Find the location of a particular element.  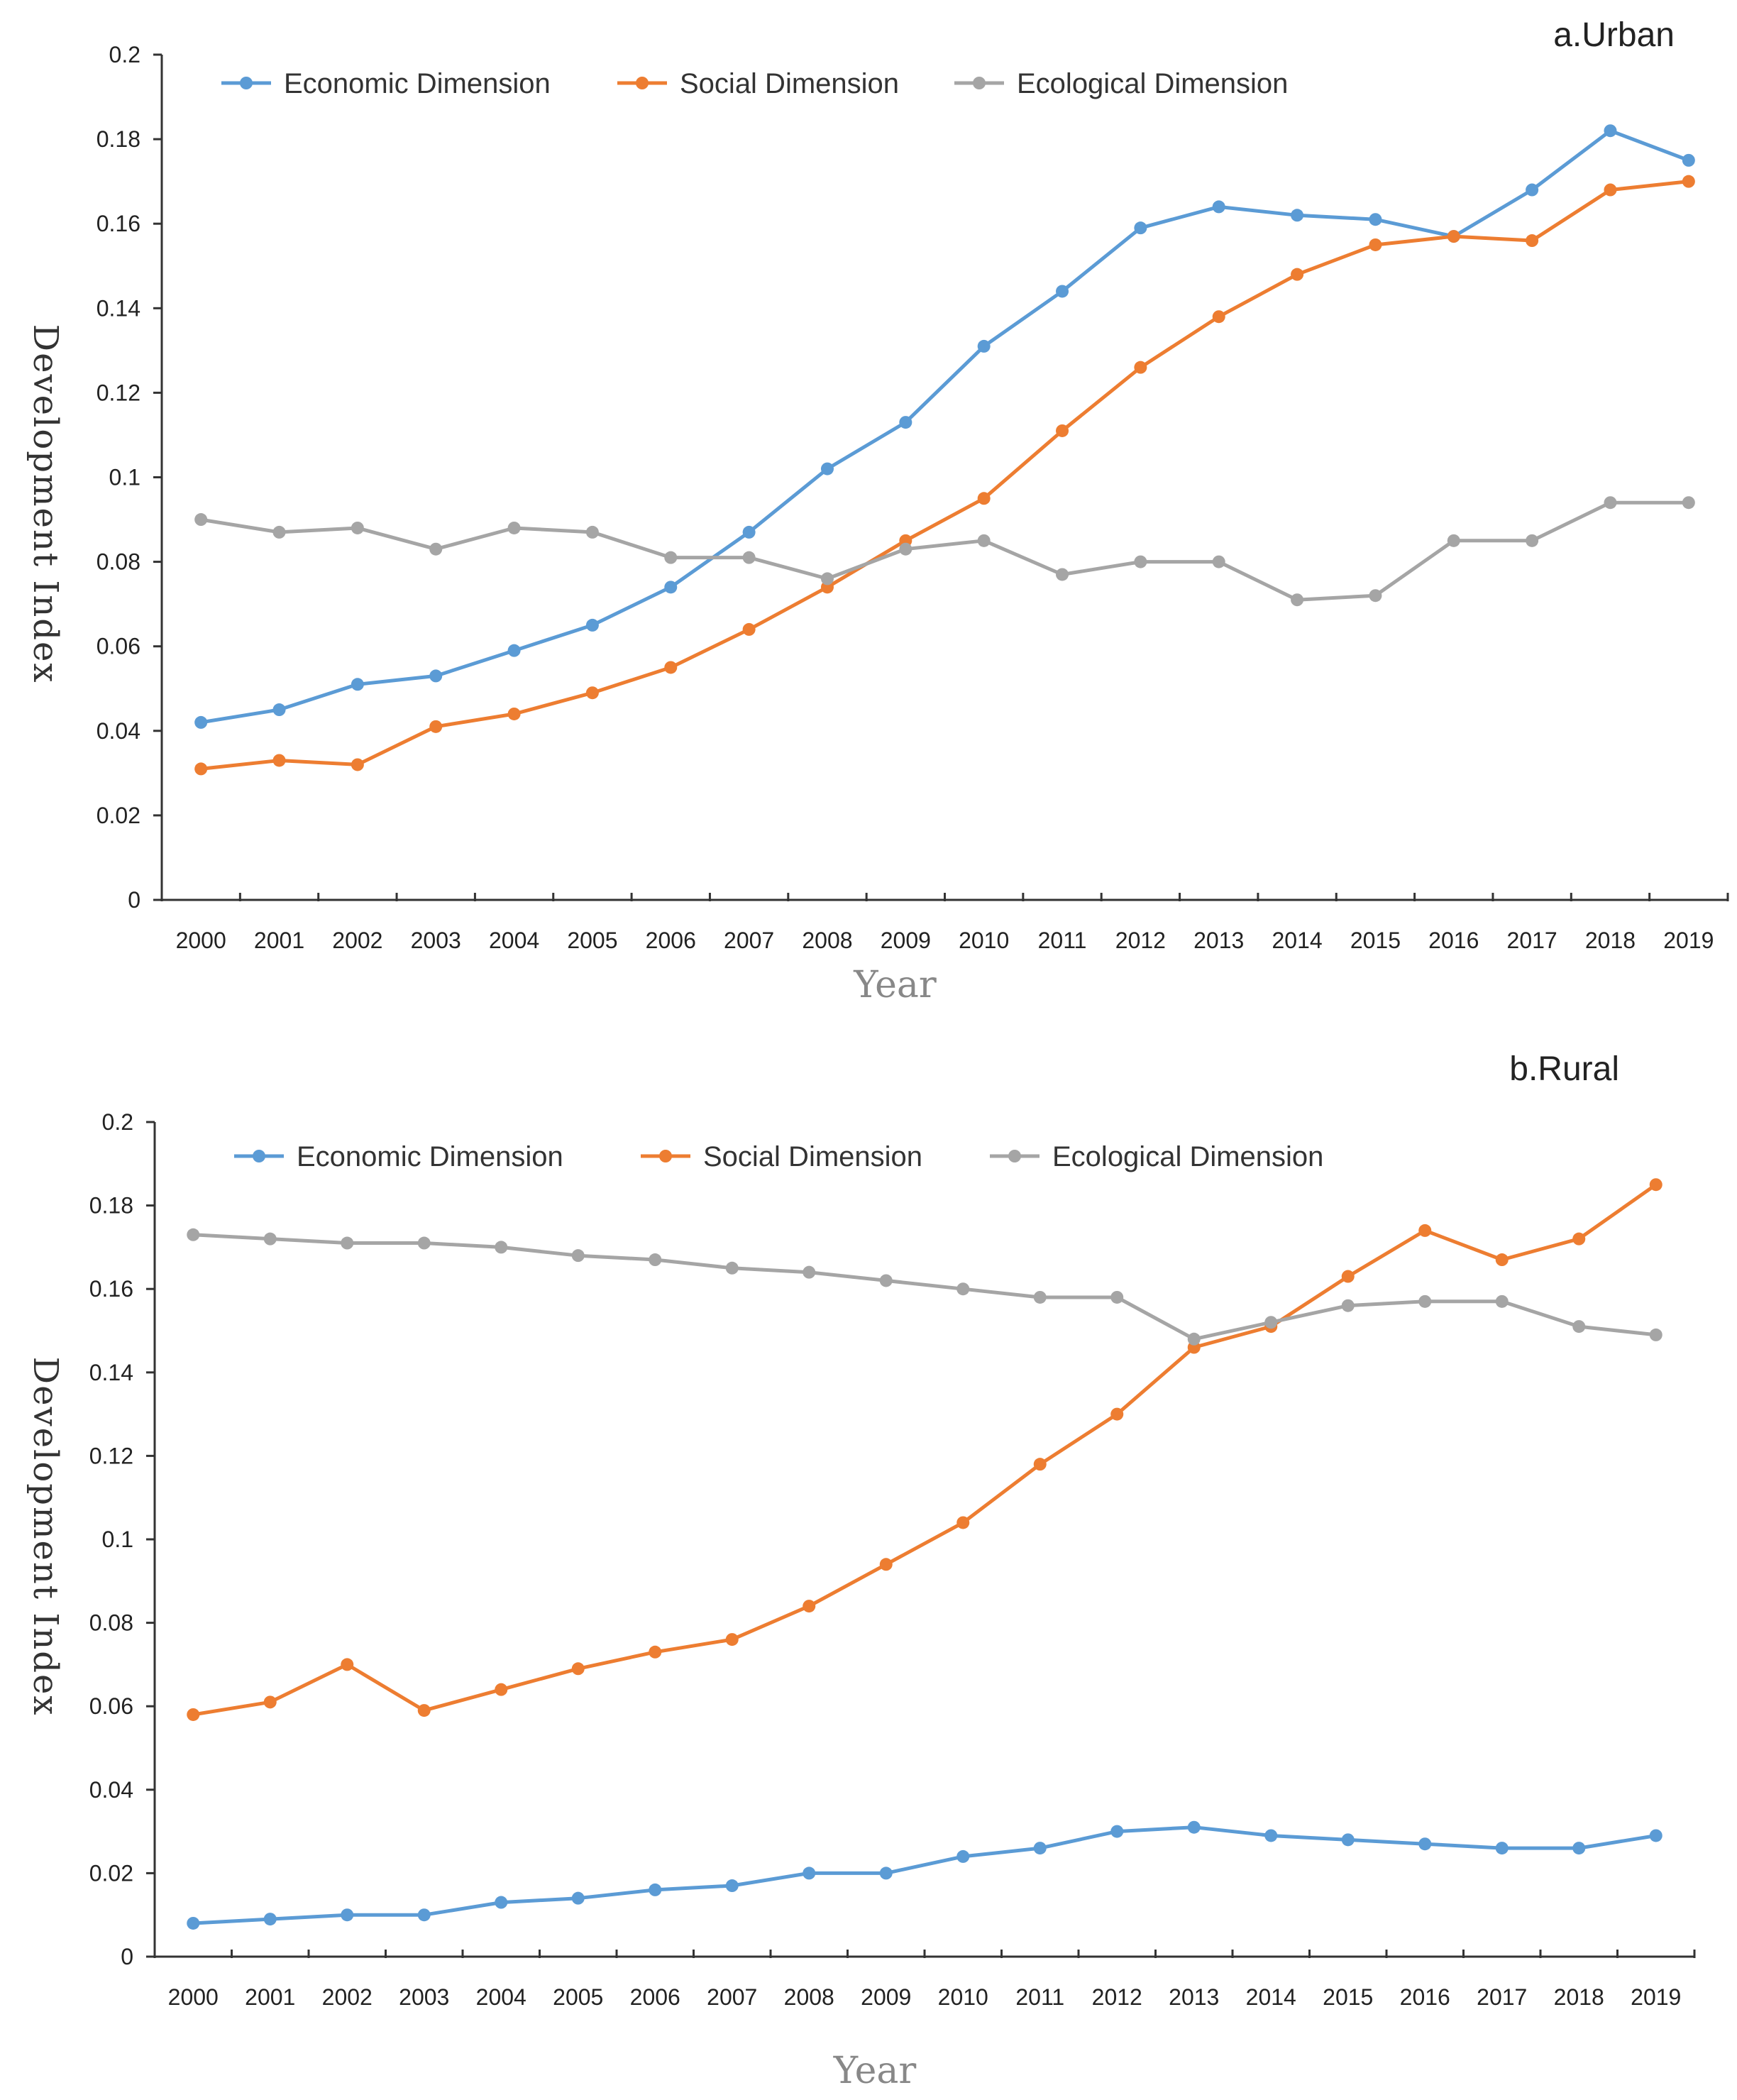

x-tick-label: 2018 is located at coordinates (1610, 940).